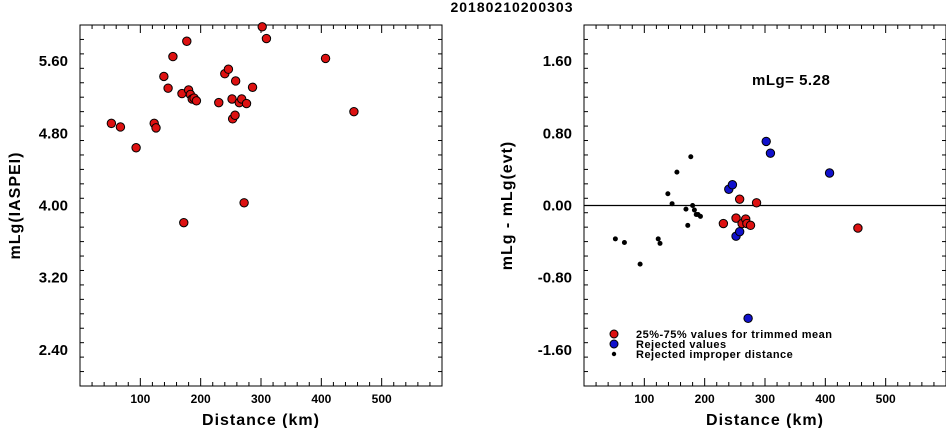 The height and width of the screenshot is (428, 946). I want to click on legend-marker-blue, so click(614, 344).